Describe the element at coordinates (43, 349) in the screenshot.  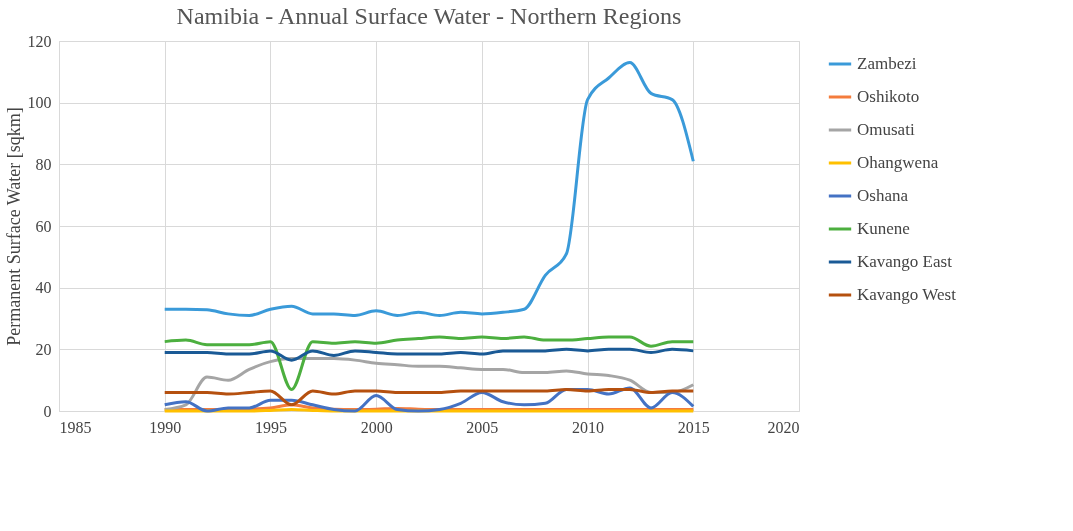
I see `y-tick-label: 20` at that location.